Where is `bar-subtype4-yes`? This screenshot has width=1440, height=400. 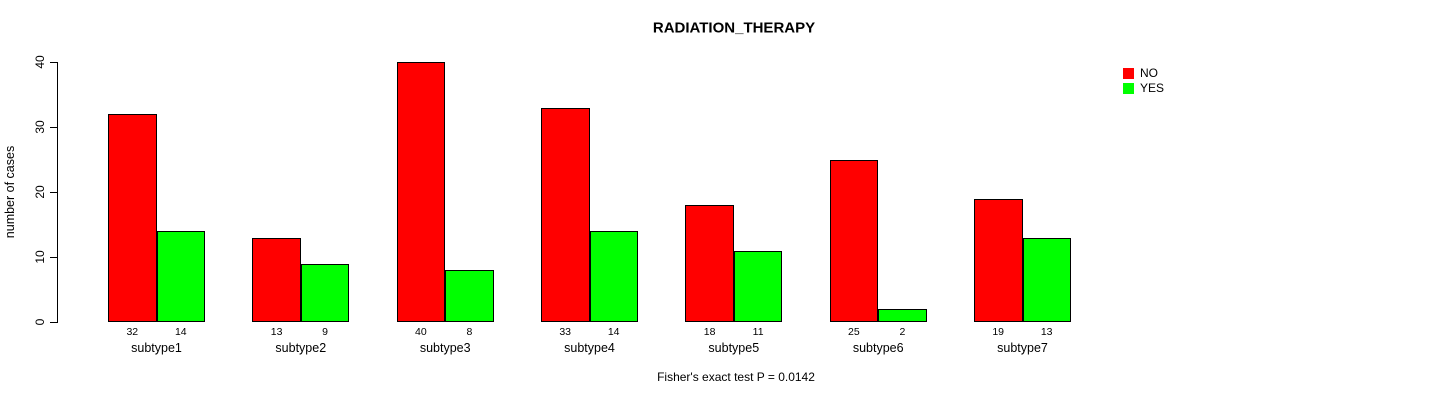 bar-subtype4-yes is located at coordinates (613, 276).